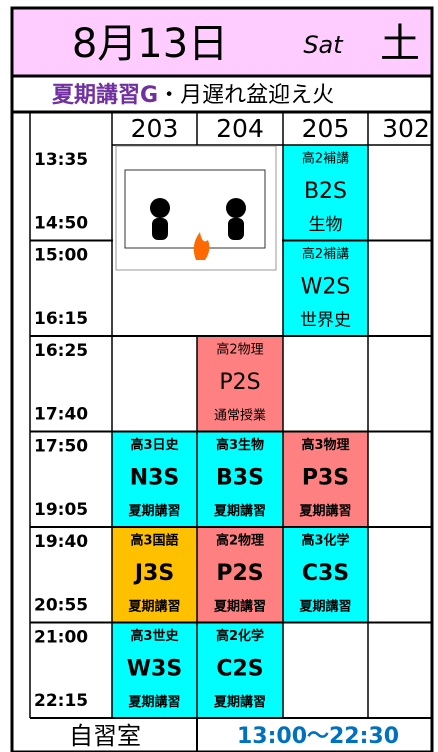 This screenshot has height=752, width=438. What do you see at coordinates (325, 321) in the screenshot?
I see `class-bottom: 世界史` at bounding box center [325, 321].